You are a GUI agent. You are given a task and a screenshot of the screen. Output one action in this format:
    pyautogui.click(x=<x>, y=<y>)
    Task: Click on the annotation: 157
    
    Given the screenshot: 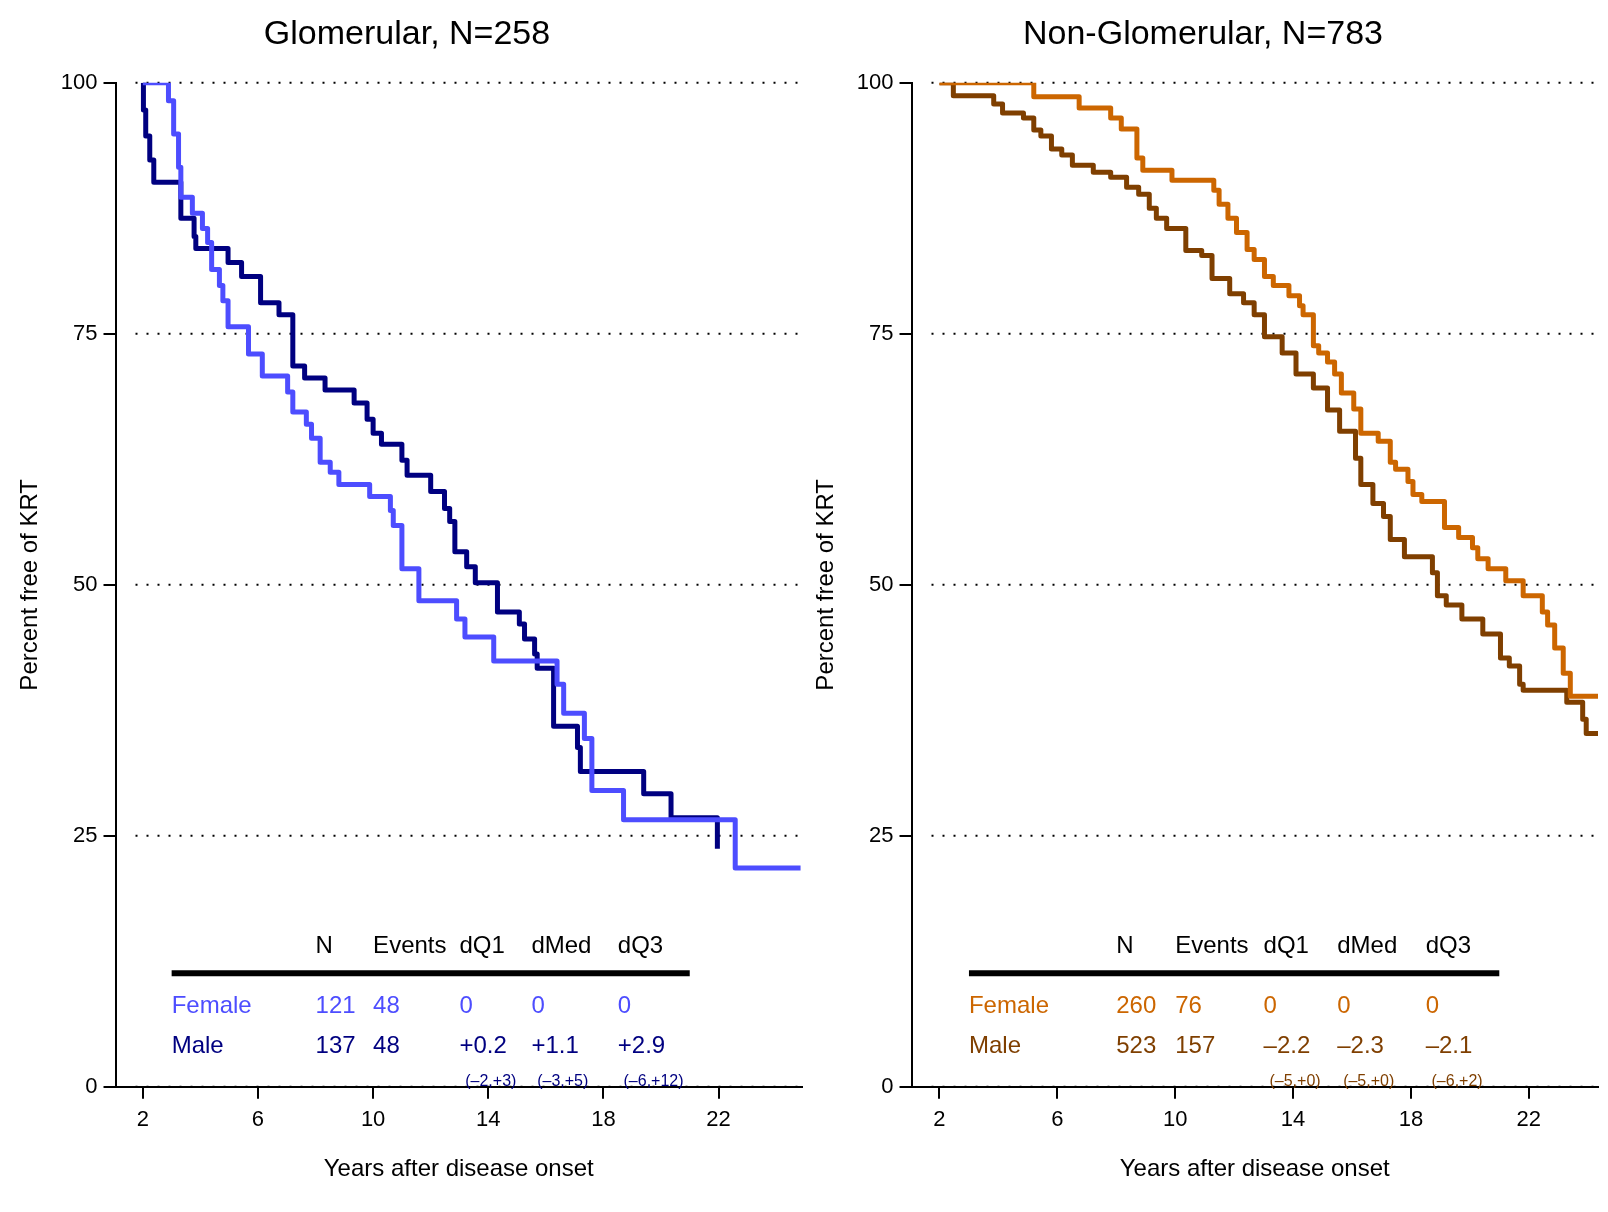 What is the action you would take?
    pyautogui.click(x=1195, y=1045)
    